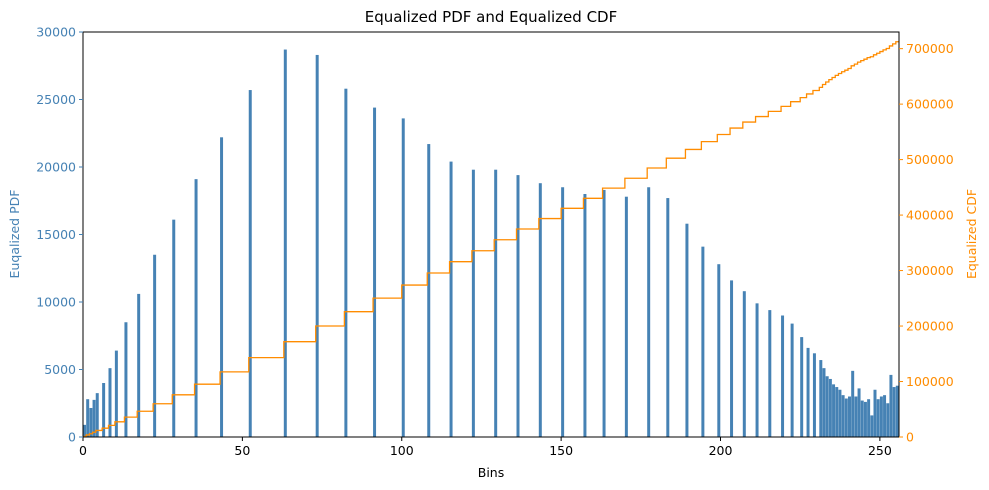 The height and width of the screenshot is (490, 989). I want to click on x-tick-label: 100, so click(402, 450).